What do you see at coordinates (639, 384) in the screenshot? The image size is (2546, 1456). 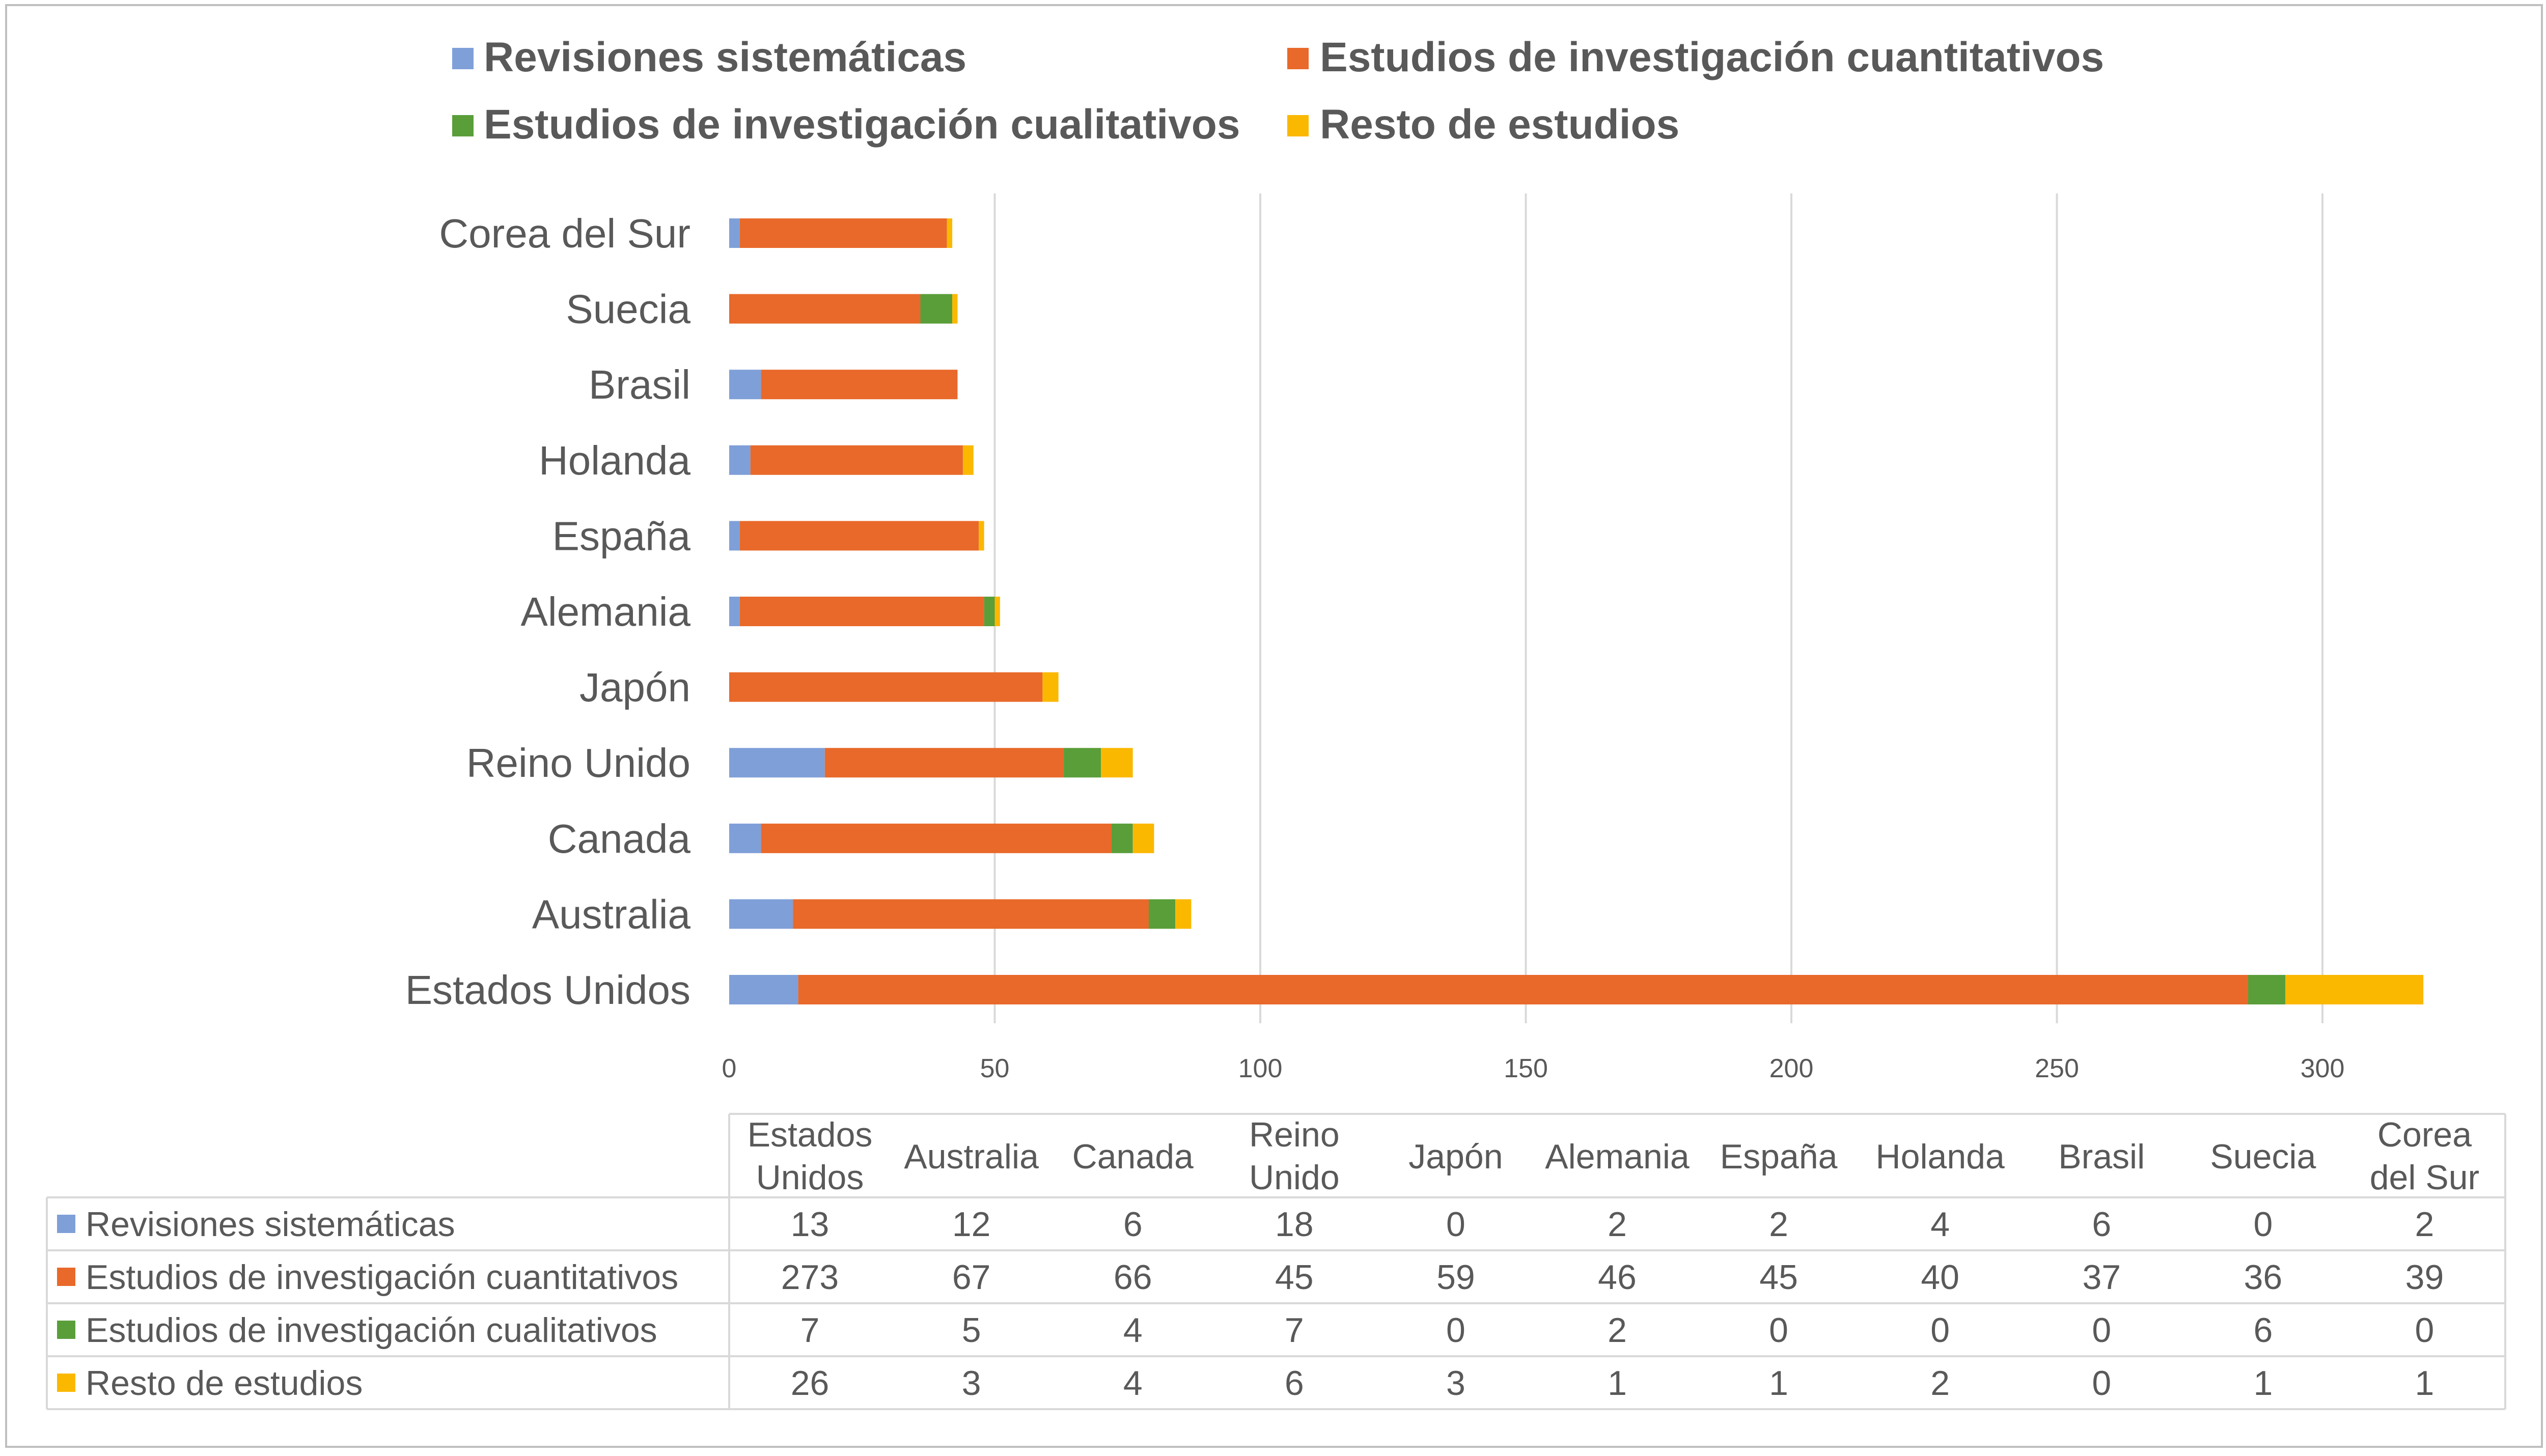 I see `category-label-brasil: Brasil` at bounding box center [639, 384].